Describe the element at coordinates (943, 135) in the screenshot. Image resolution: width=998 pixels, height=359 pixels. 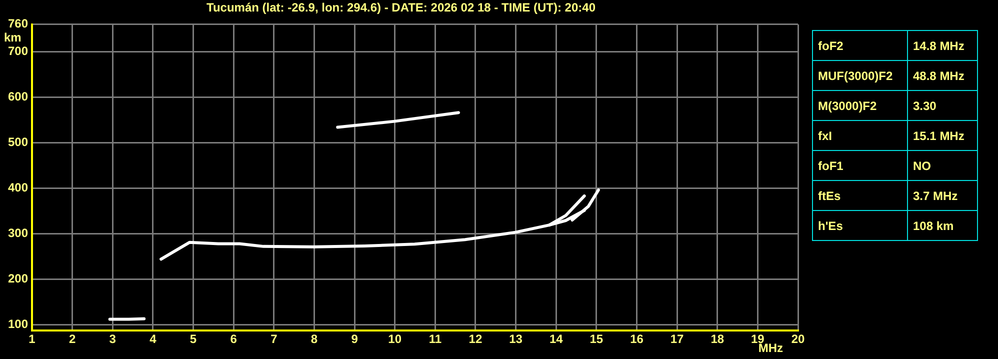
I see `text: 15.1 MHz` at that location.